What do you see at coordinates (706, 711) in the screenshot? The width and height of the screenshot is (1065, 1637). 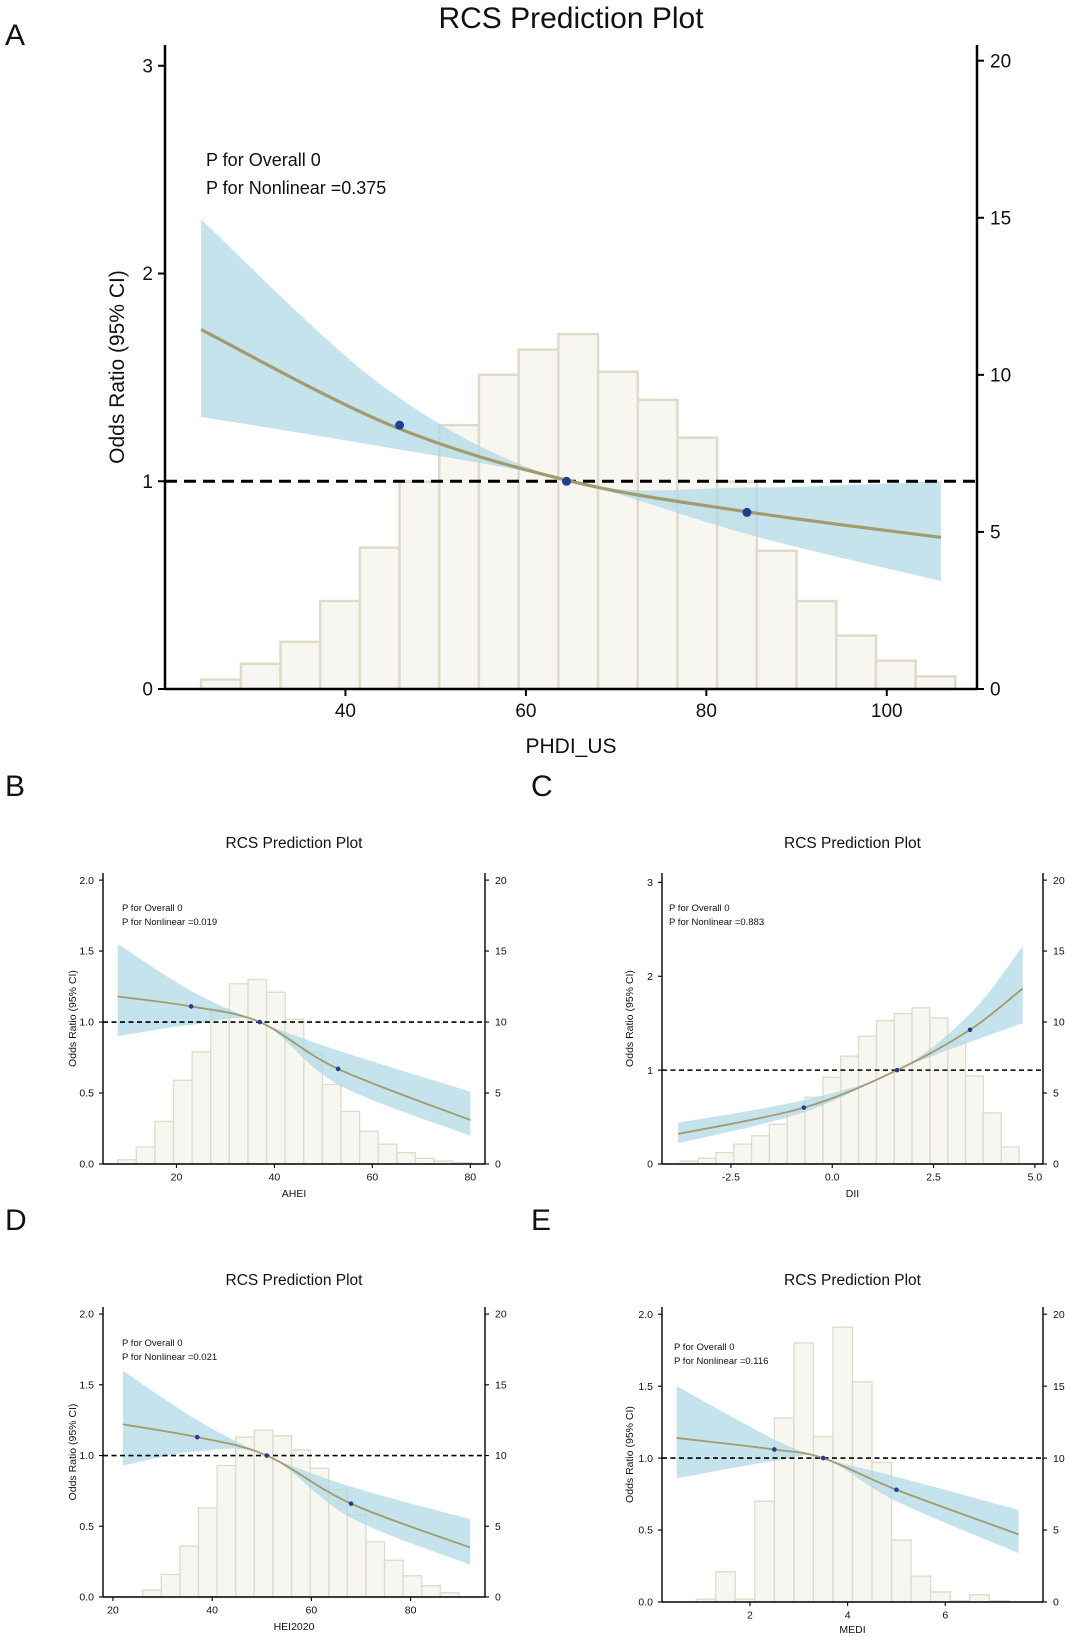 I see `x-tick-label: 80` at bounding box center [706, 711].